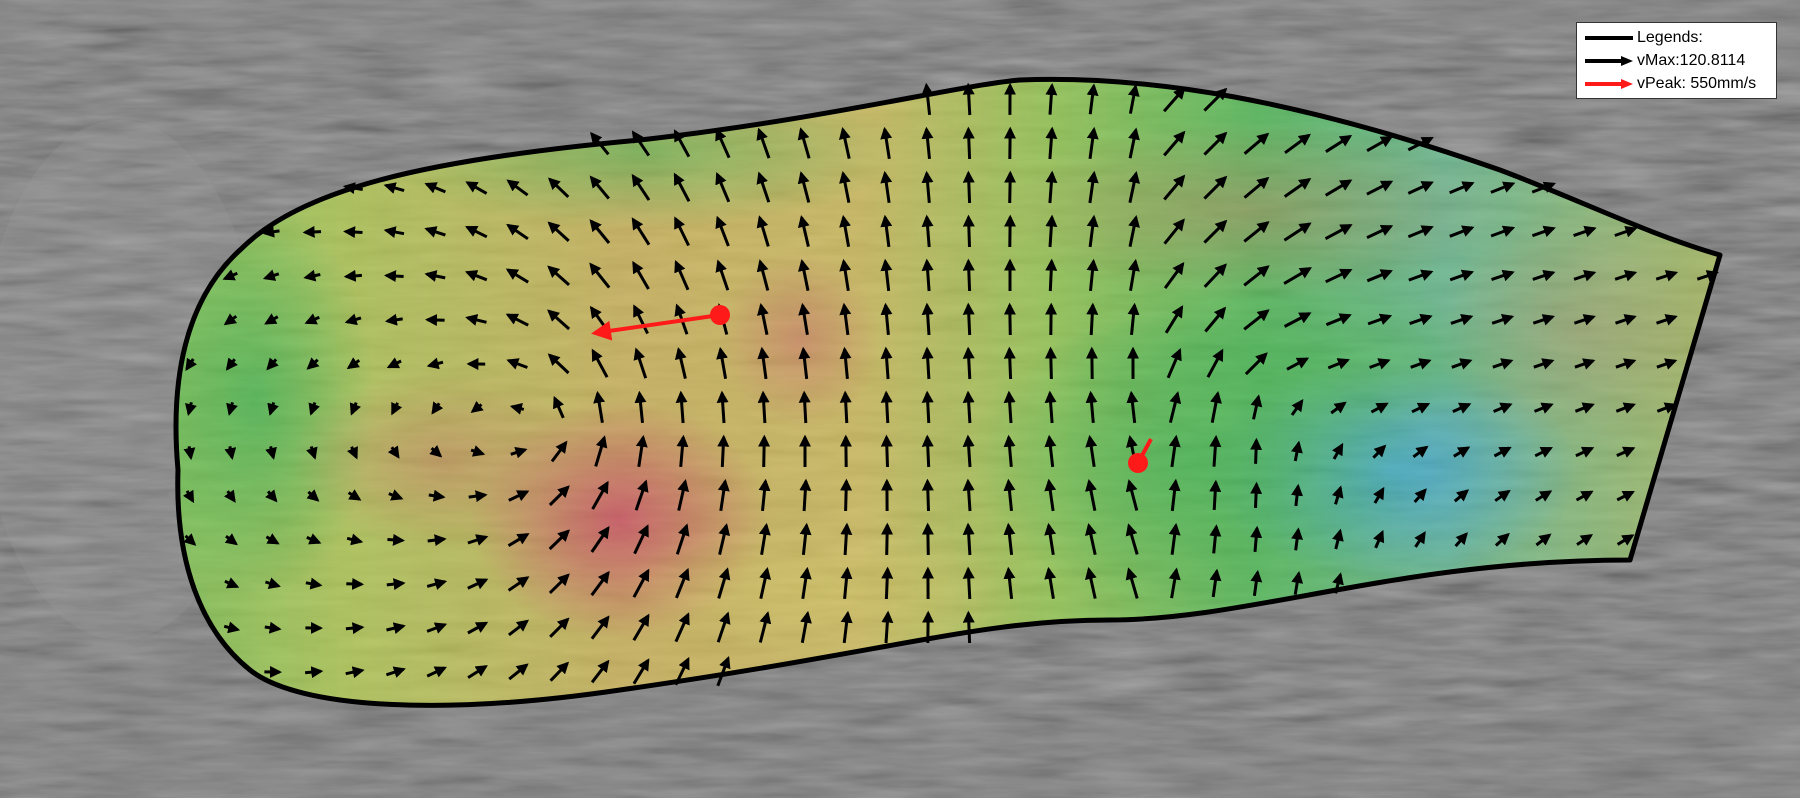 The height and width of the screenshot is (798, 1800). Describe the element at coordinates (660, 323) in the screenshot. I see `peak-vector` at that location.